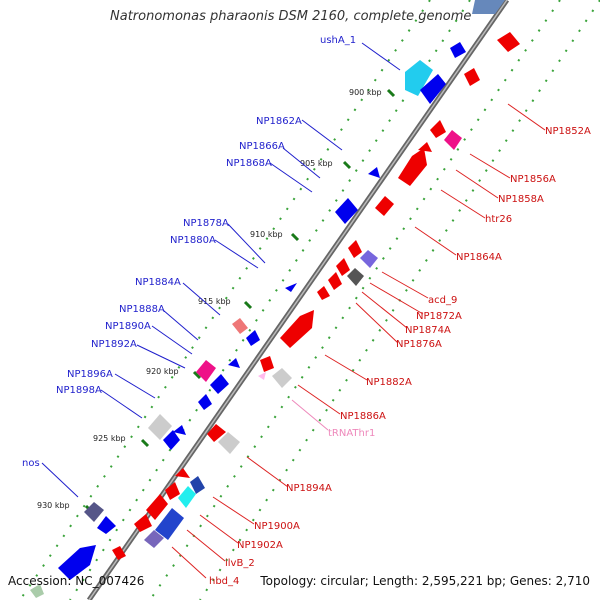 This screenshot has height=600, width=600. I want to click on tick-label: 910 kbp, so click(266, 234).